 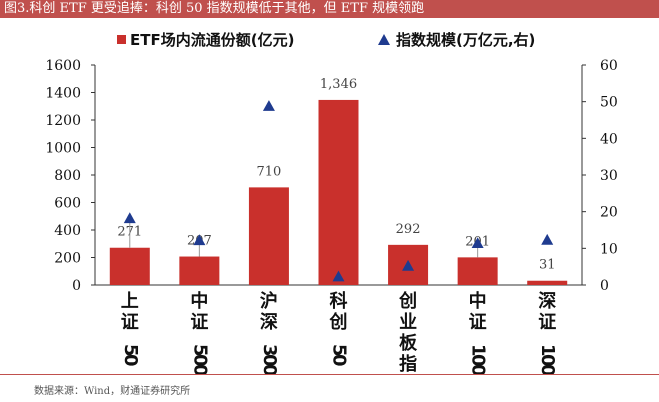 I want to click on legend-label-marker: 指数规模(万亿元,右), so click(x=465, y=40).